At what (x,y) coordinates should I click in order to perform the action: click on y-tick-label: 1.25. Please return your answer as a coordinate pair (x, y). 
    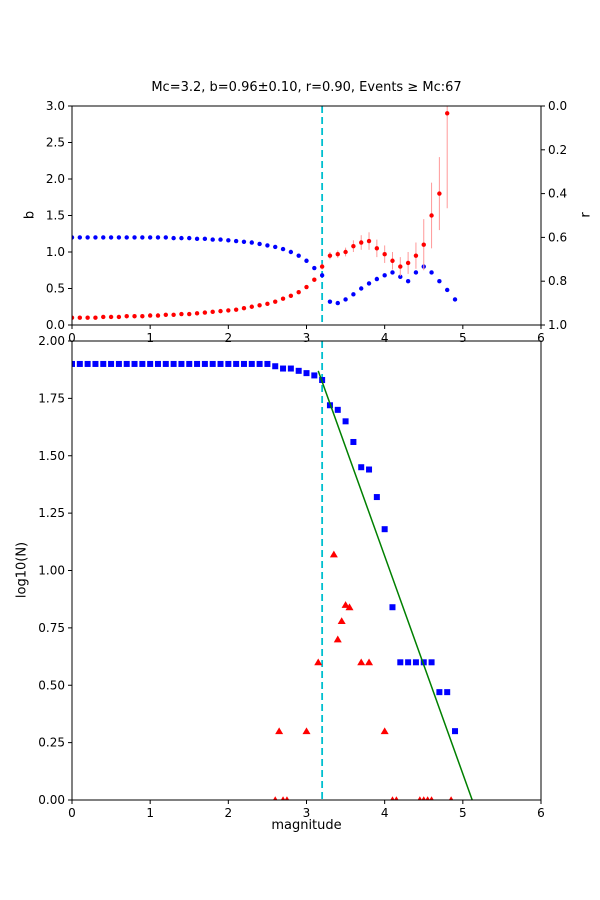
    Looking at the image, I should click on (51, 513).